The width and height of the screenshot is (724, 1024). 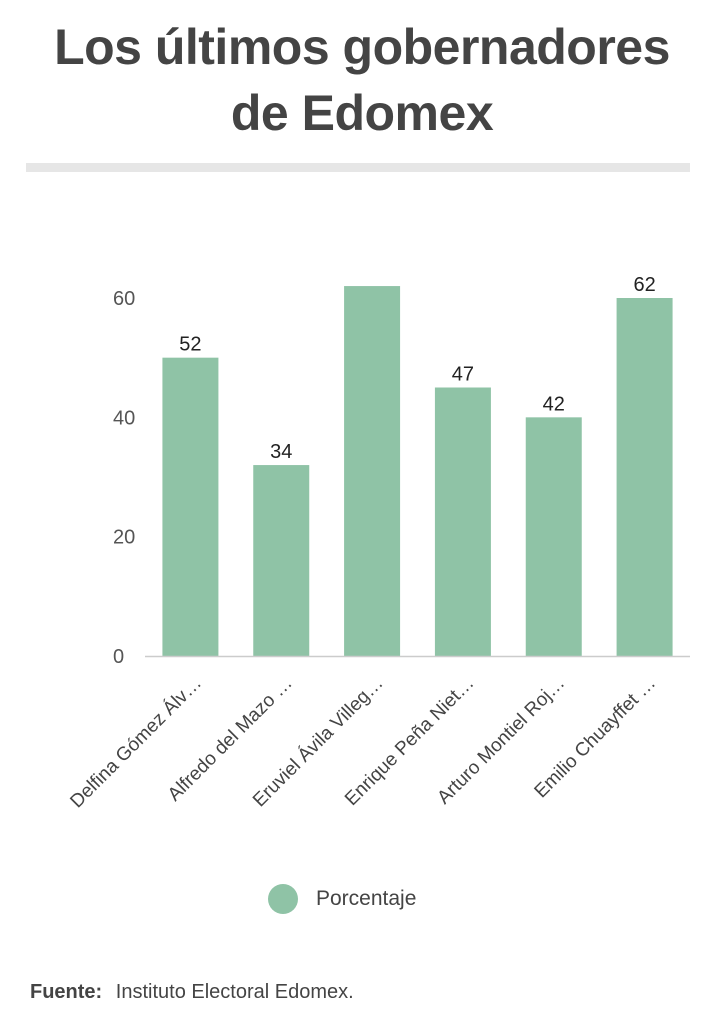 What do you see at coordinates (362, 113) in the screenshot?
I see `chart-title-line-2: de Edomex` at bounding box center [362, 113].